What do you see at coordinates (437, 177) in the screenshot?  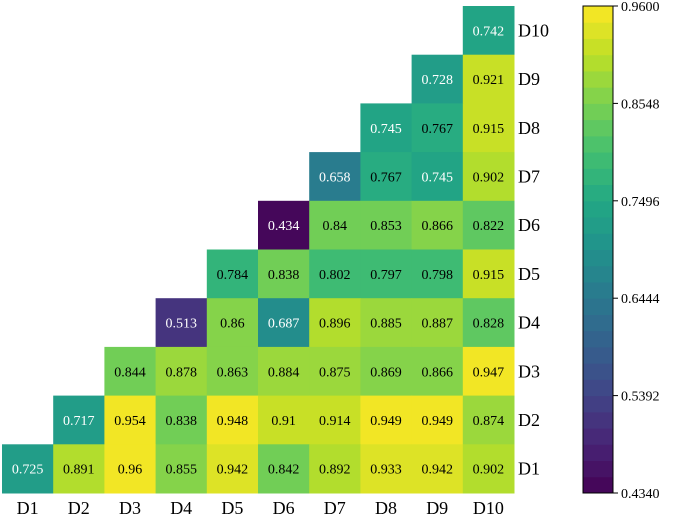 I see `cell-value-label: 0.745` at bounding box center [437, 177].